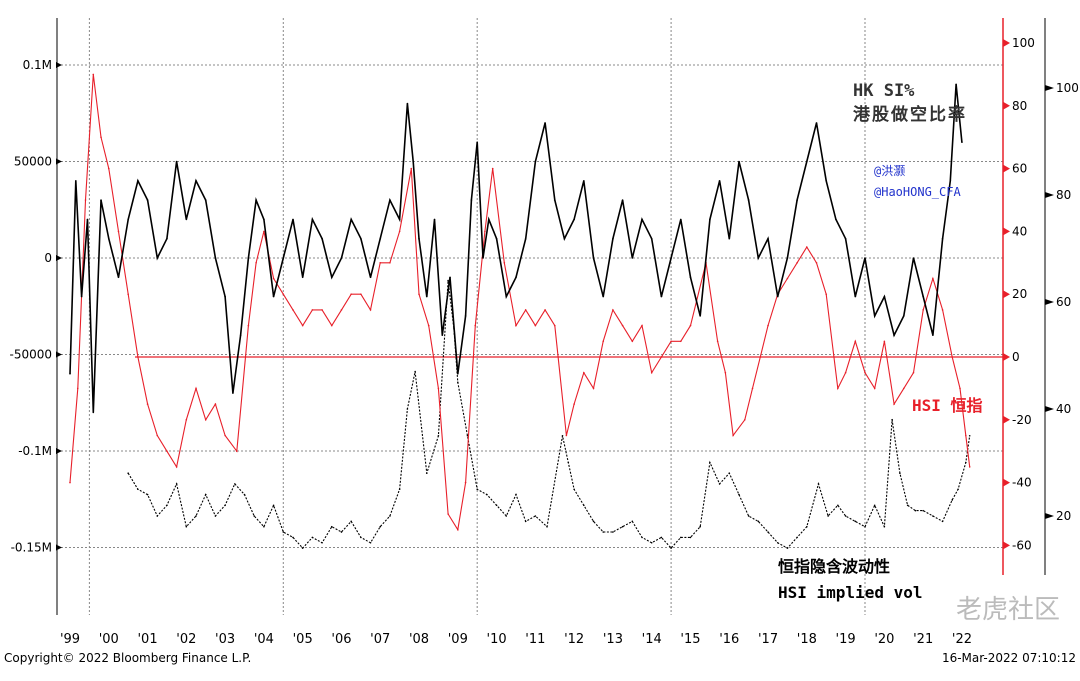  Describe the element at coordinates (729, 639) in the screenshot. I see `x-tick-label: '16` at that location.